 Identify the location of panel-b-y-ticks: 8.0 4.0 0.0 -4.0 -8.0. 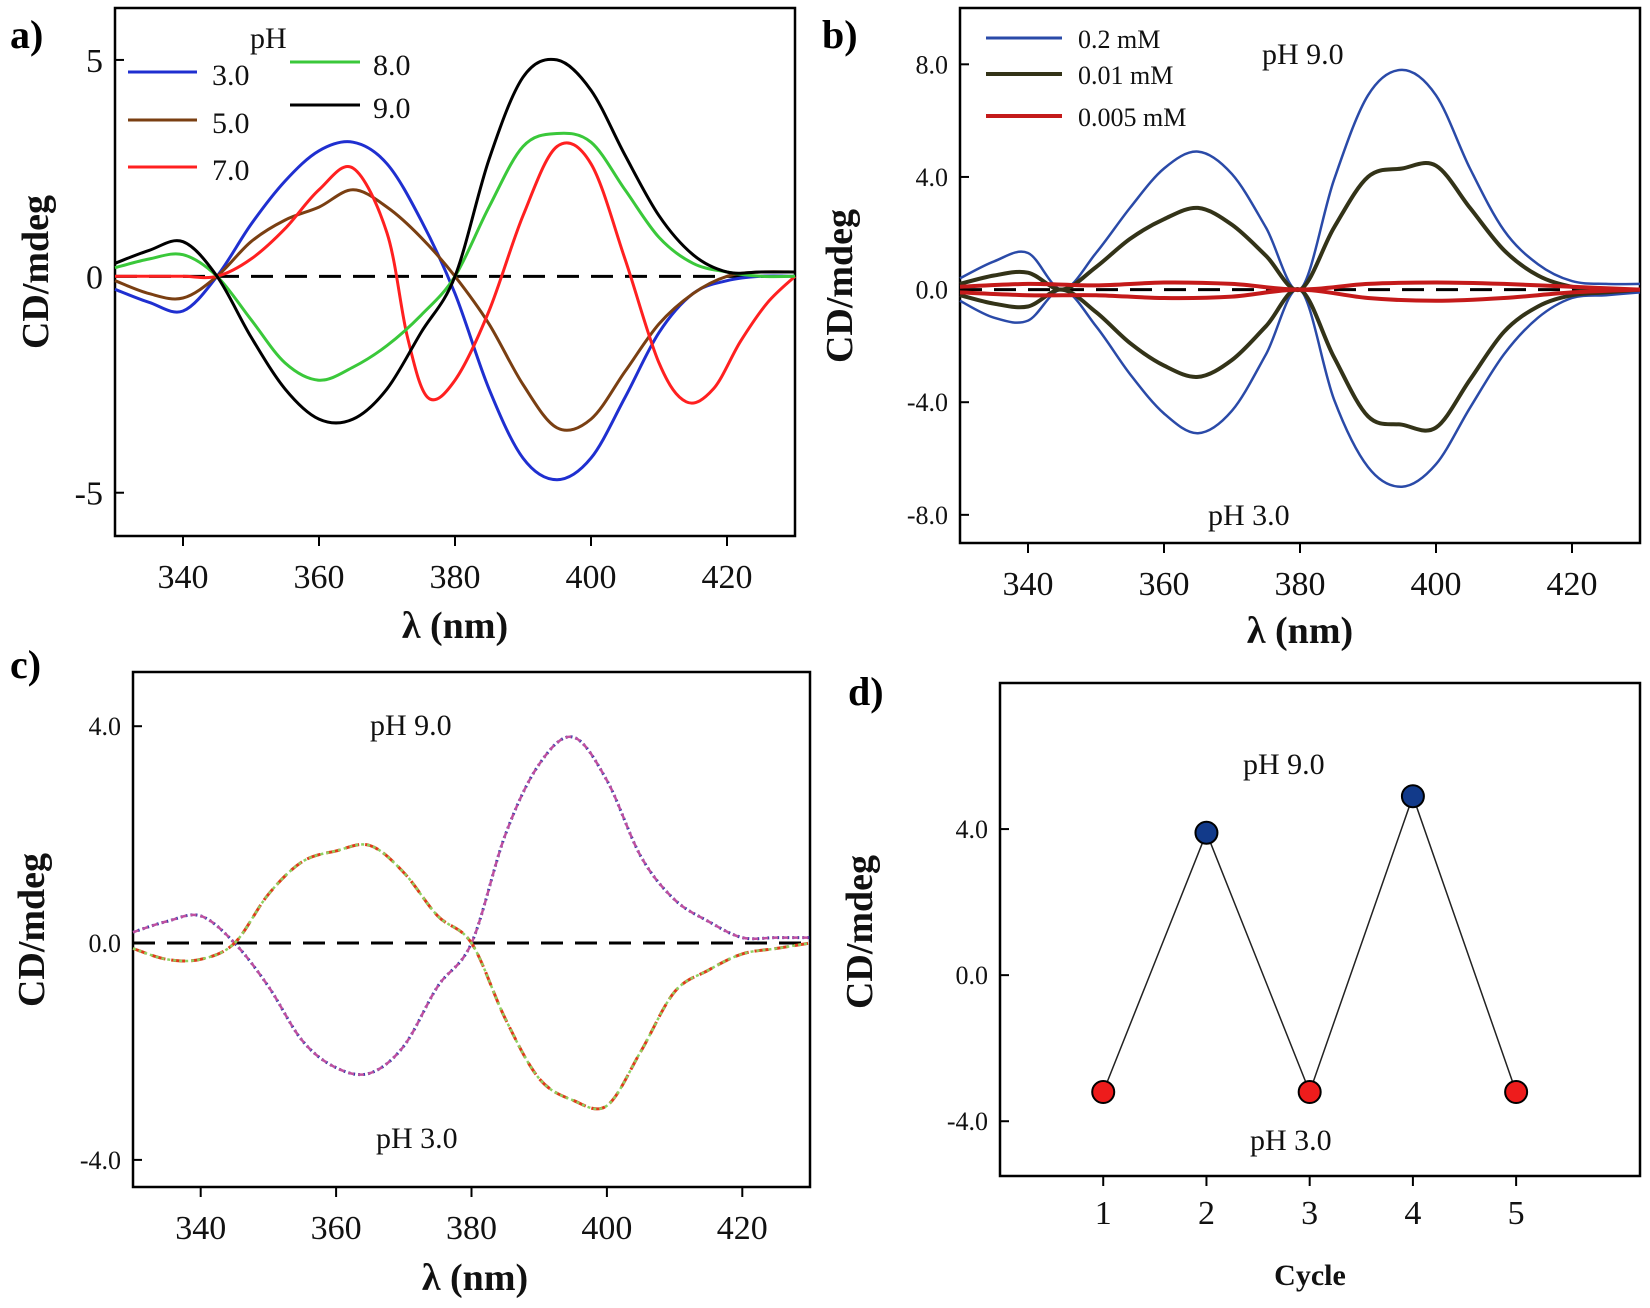
(938, 290).